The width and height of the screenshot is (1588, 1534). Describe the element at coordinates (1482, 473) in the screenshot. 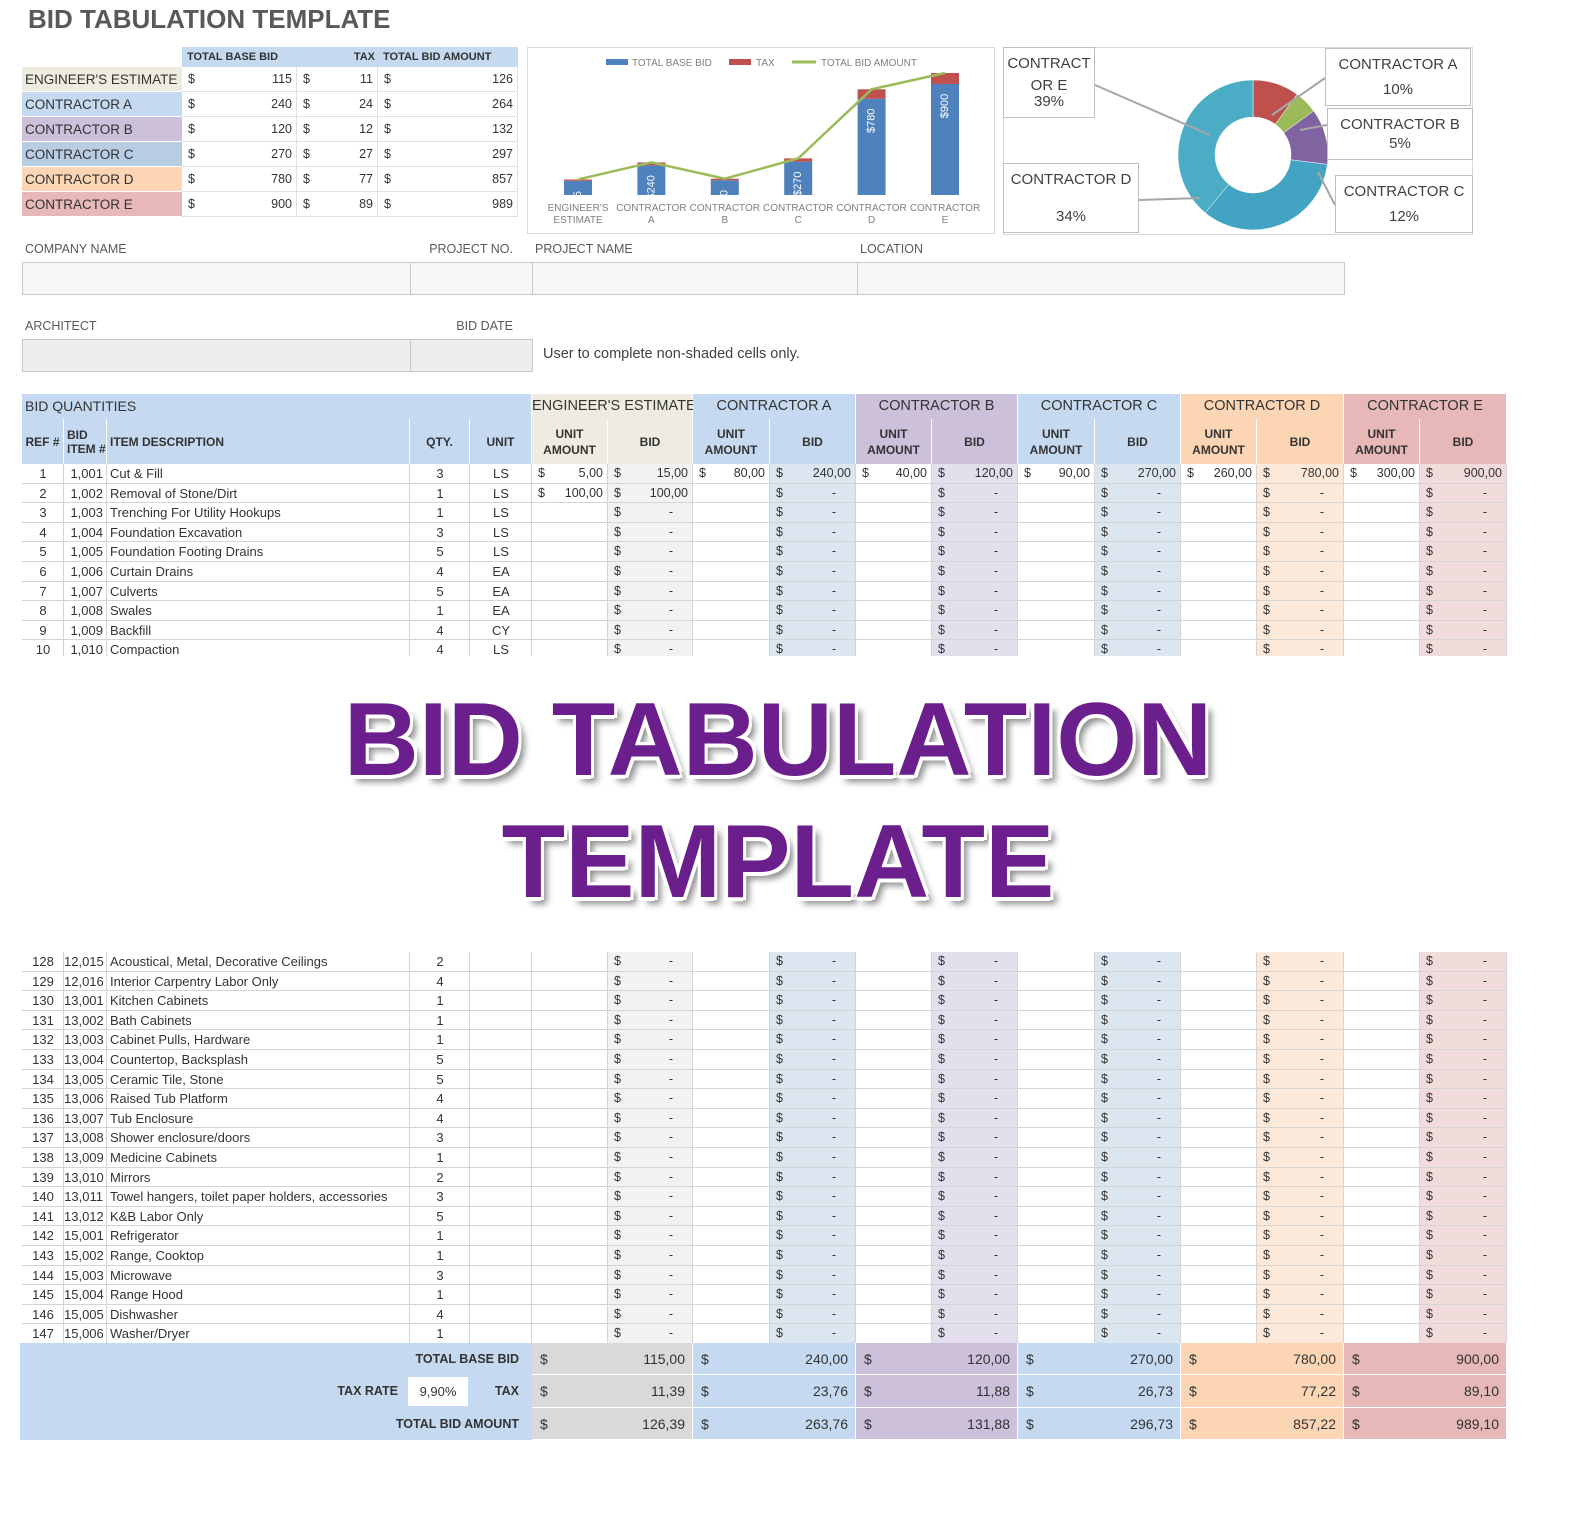

I see `amount: 900,00` at that location.